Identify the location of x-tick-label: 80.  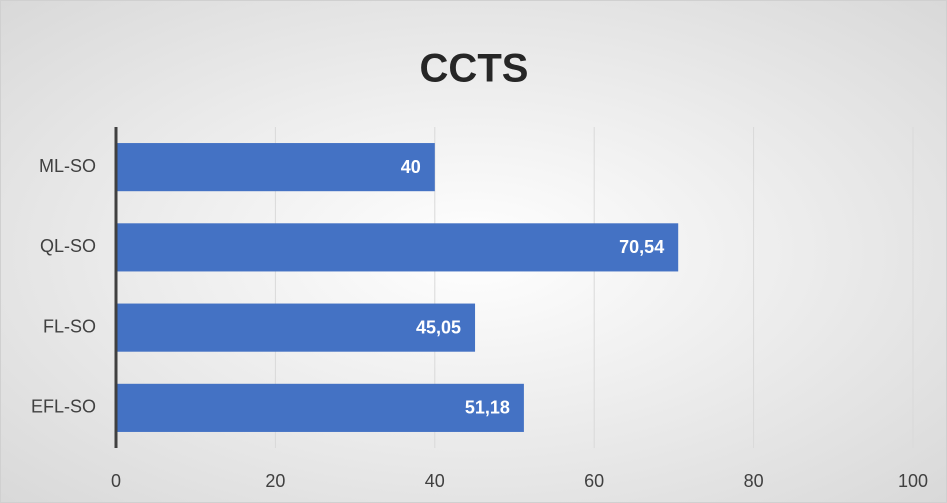
(754, 481).